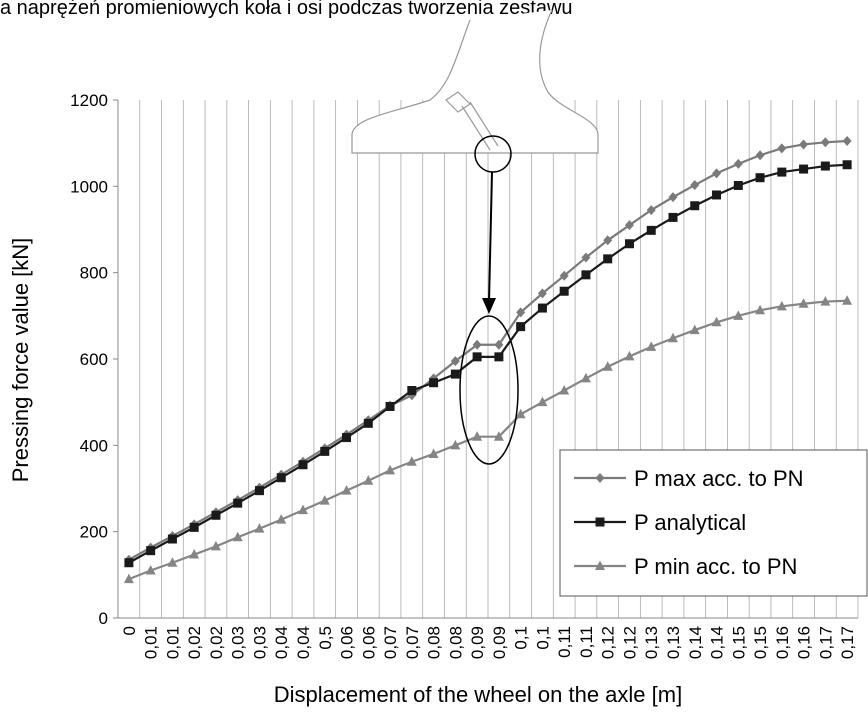  What do you see at coordinates (564, 642) in the screenshot?
I see `x-tick-label: 0,11` at bounding box center [564, 642].